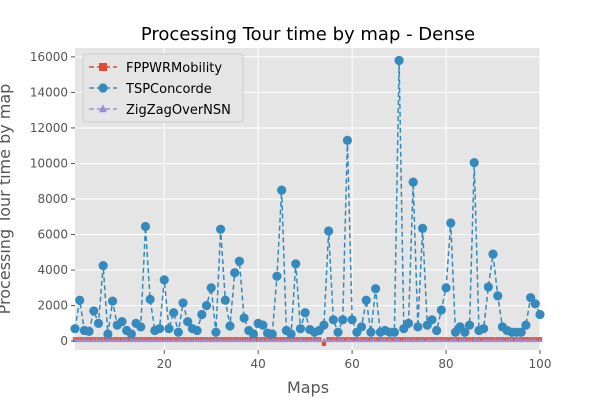 The width and height of the screenshot is (600, 400). Describe the element at coordinates (351, 364) in the screenshot. I see `x-tick-label: 60` at that location.